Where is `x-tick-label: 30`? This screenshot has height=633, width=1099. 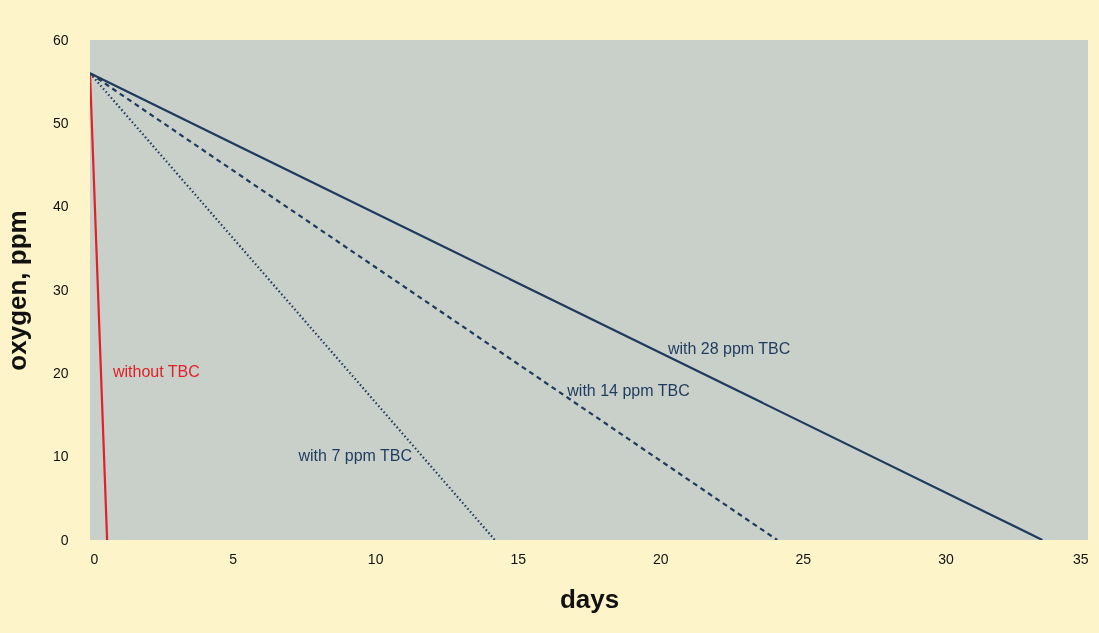 x-tick-label: 30 is located at coordinates (946, 558).